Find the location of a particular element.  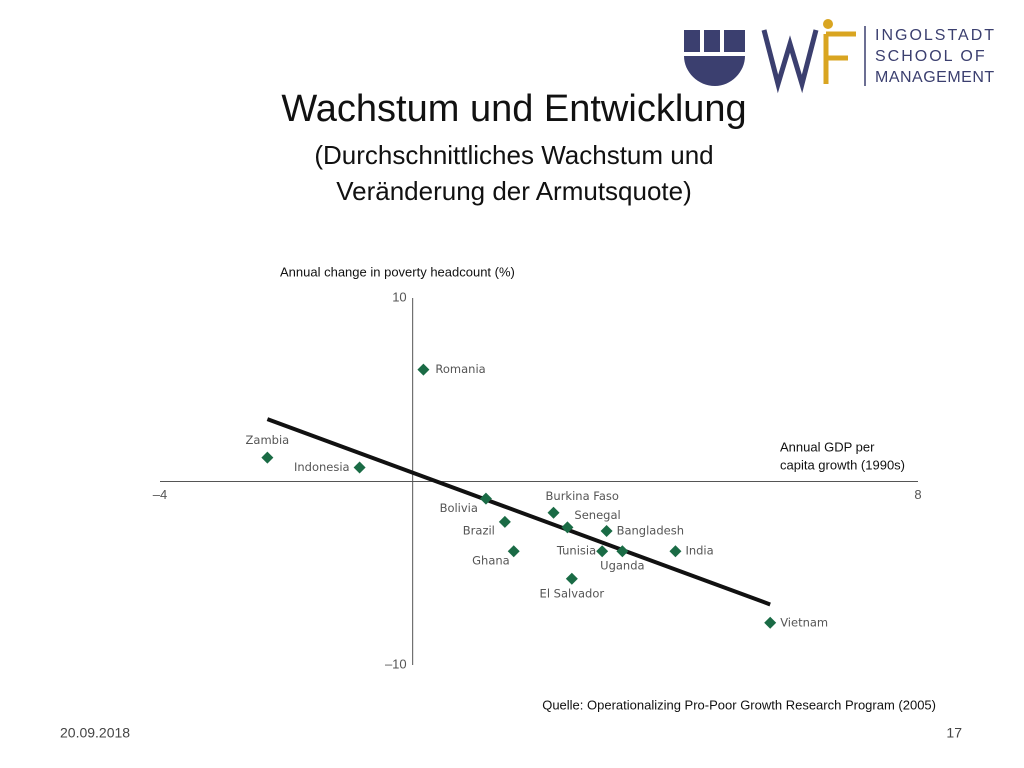

point-label: Brazil is located at coordinates (479, 530).